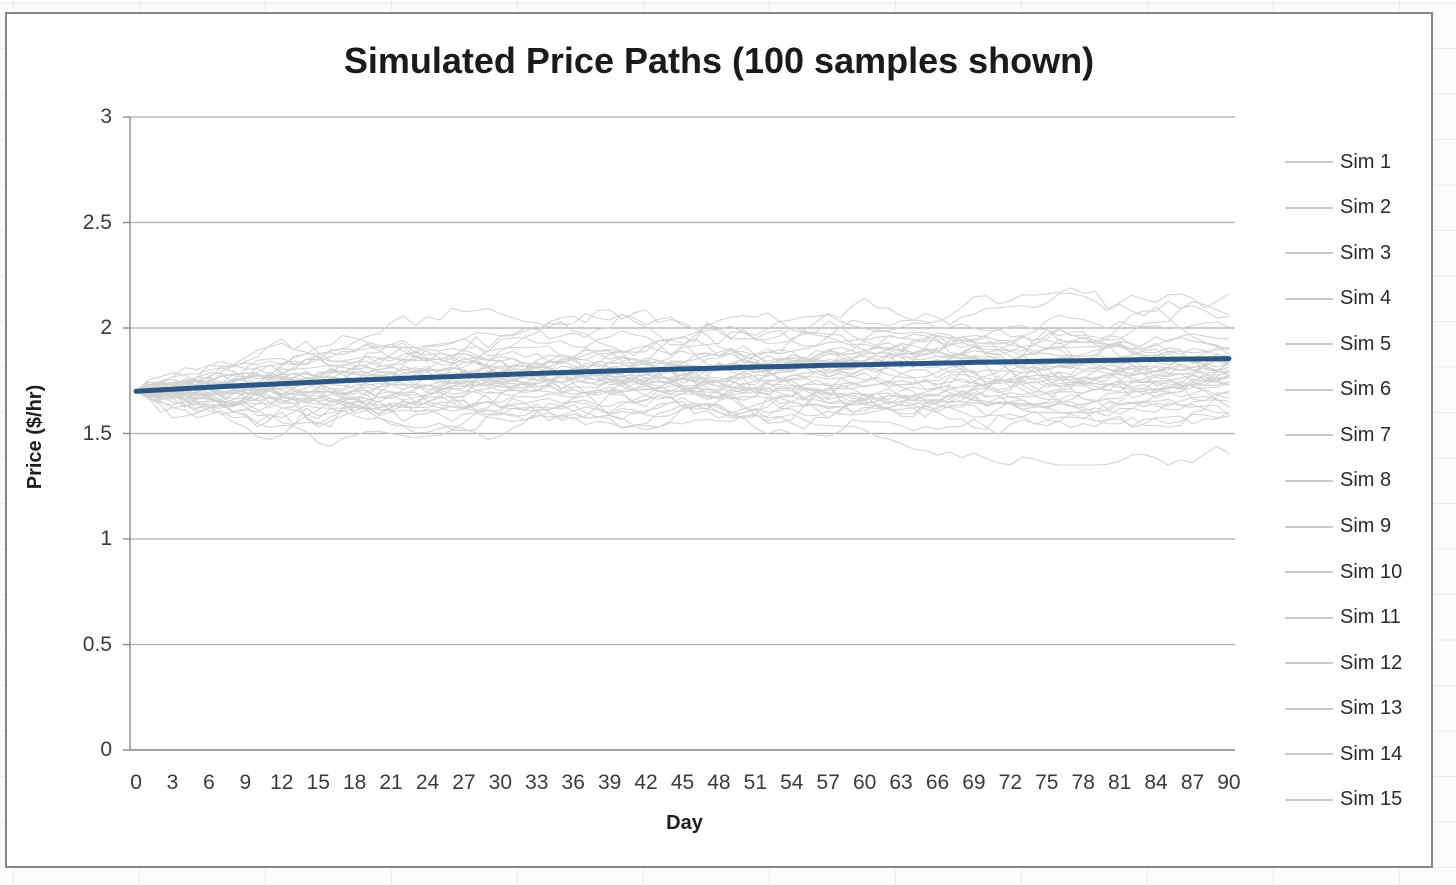 This screenshot has width=1456, height=885. Describe the element at coordinates (1343, 709) in the screenshot. I see `legend-item: Sim 13` at that location.